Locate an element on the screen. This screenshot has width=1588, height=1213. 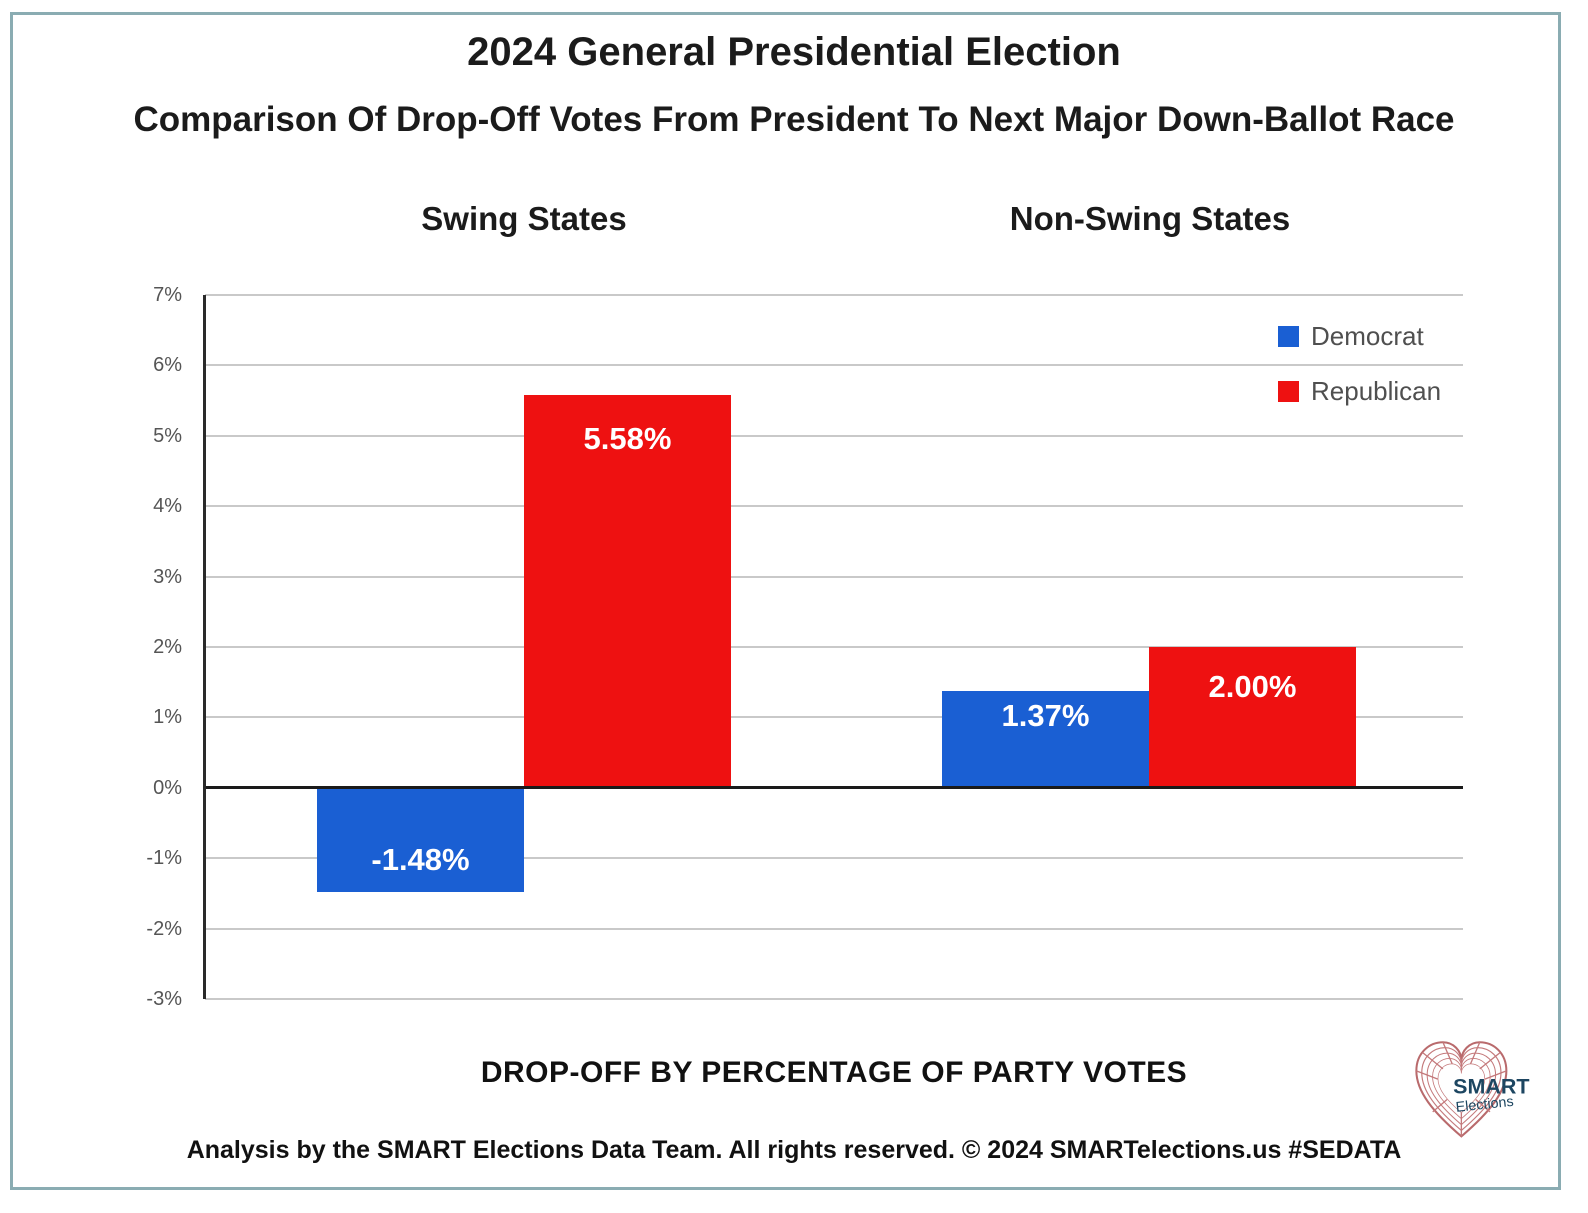
heart-wireframe-icon: SMART Elections is located at coordinates (1472, 1089).